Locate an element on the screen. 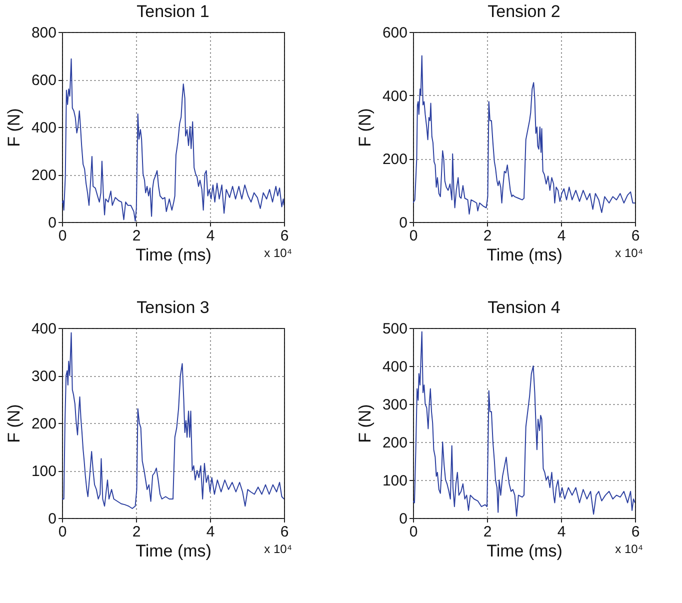 The width and height of the screenshot is (682, 603). chart-title: Tension 4 is located at coordinates (524, 307).